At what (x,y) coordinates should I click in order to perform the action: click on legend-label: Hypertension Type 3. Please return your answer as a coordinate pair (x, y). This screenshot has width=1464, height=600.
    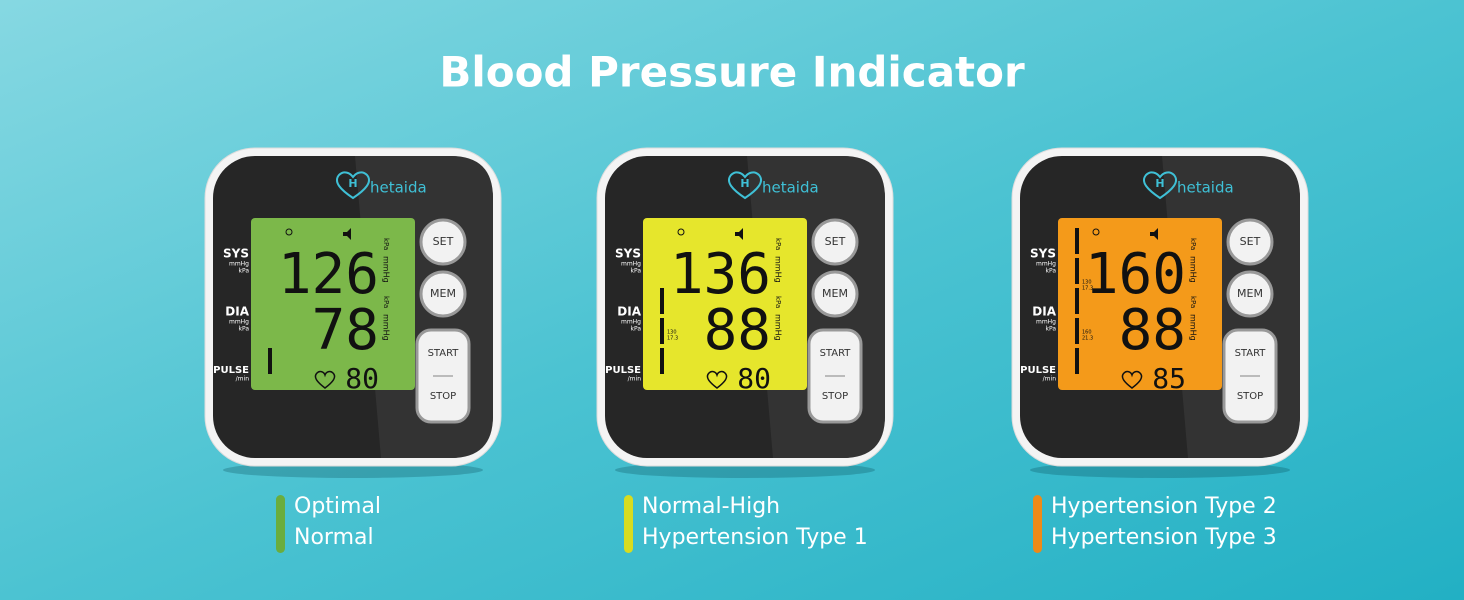
    Looking at the image, I should click on (1164, 537).